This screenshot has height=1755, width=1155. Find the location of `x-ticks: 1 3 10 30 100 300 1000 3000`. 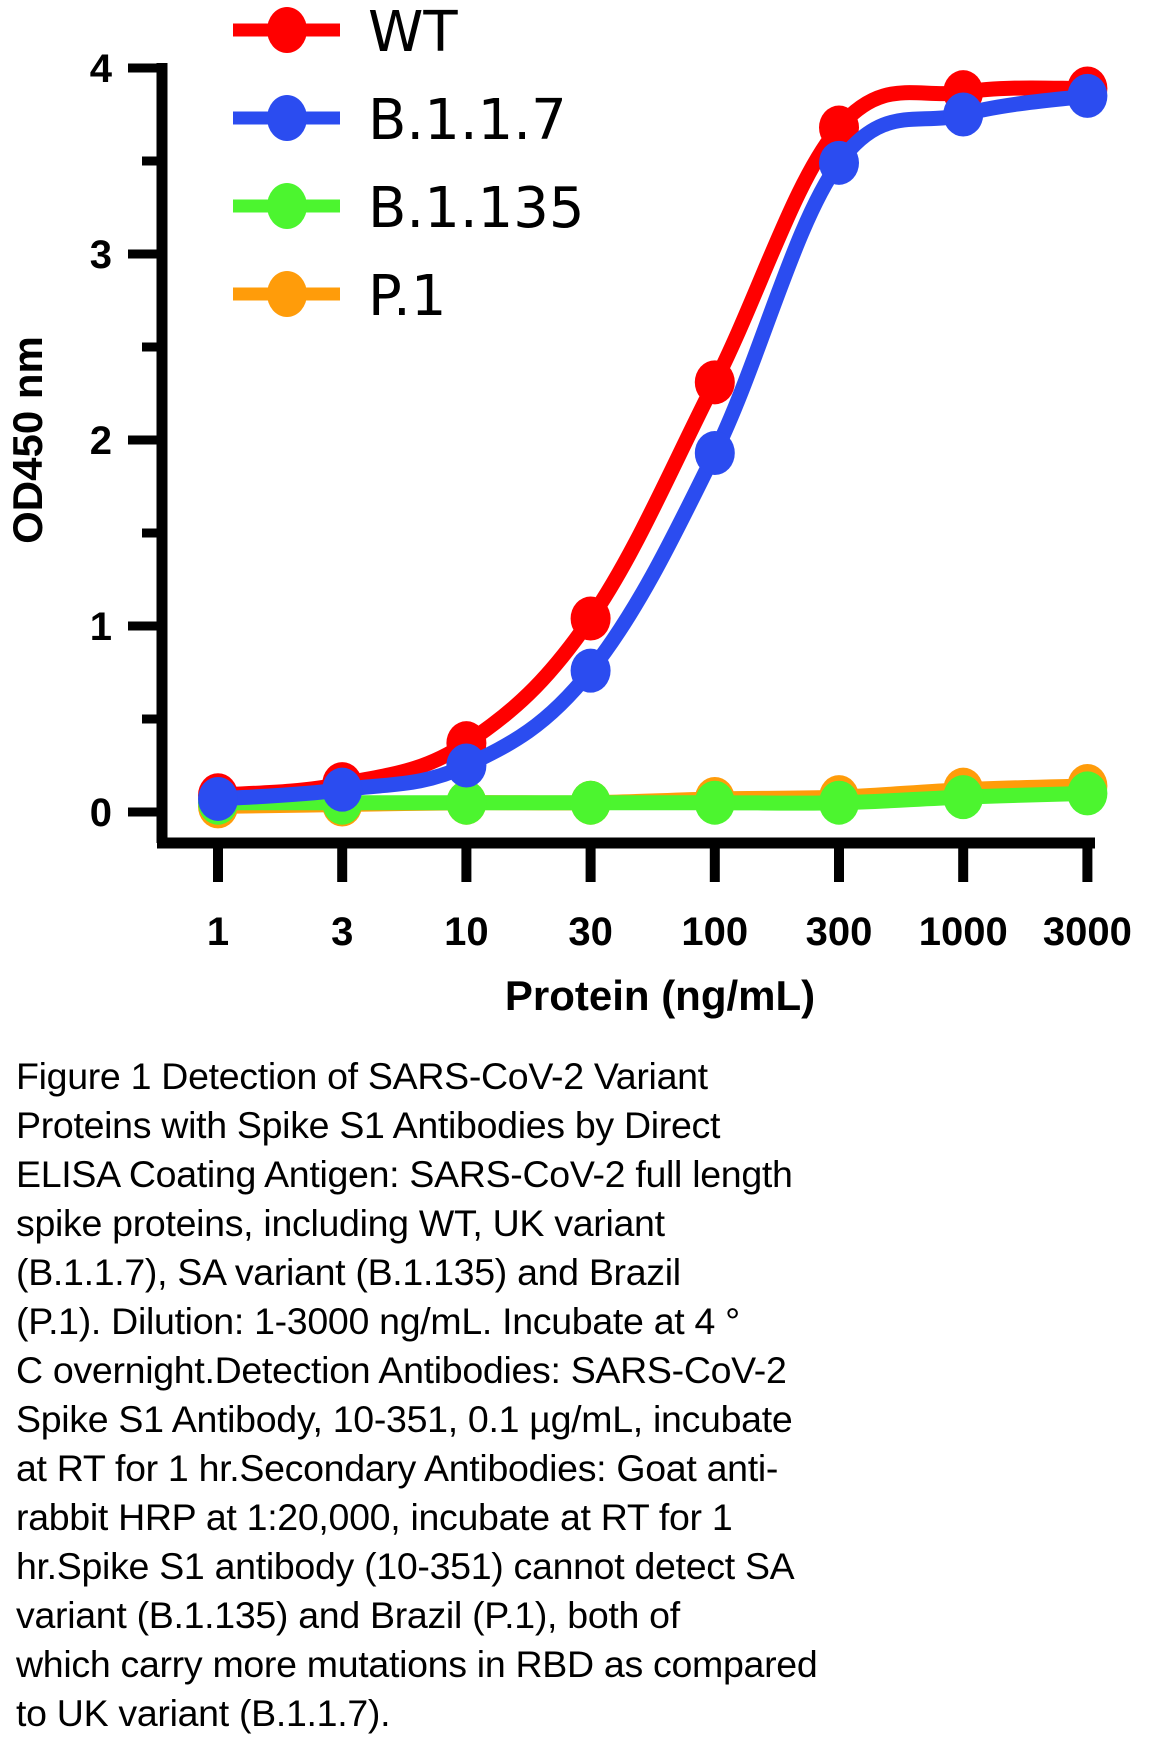

x-ticks: 1 3 10 30 100 300 1000 3000 is located at coordinates (669, 898).